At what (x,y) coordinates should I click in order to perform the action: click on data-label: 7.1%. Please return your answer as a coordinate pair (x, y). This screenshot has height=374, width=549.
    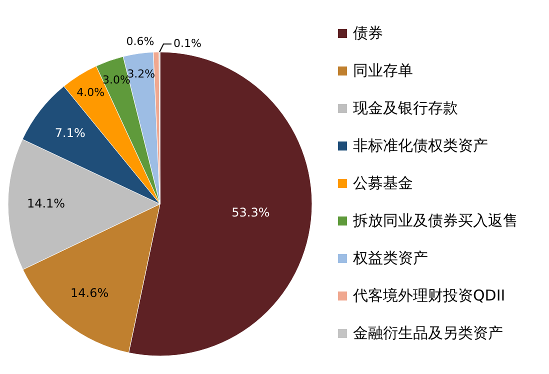
    Looking at the image, I should click on (70, 133).